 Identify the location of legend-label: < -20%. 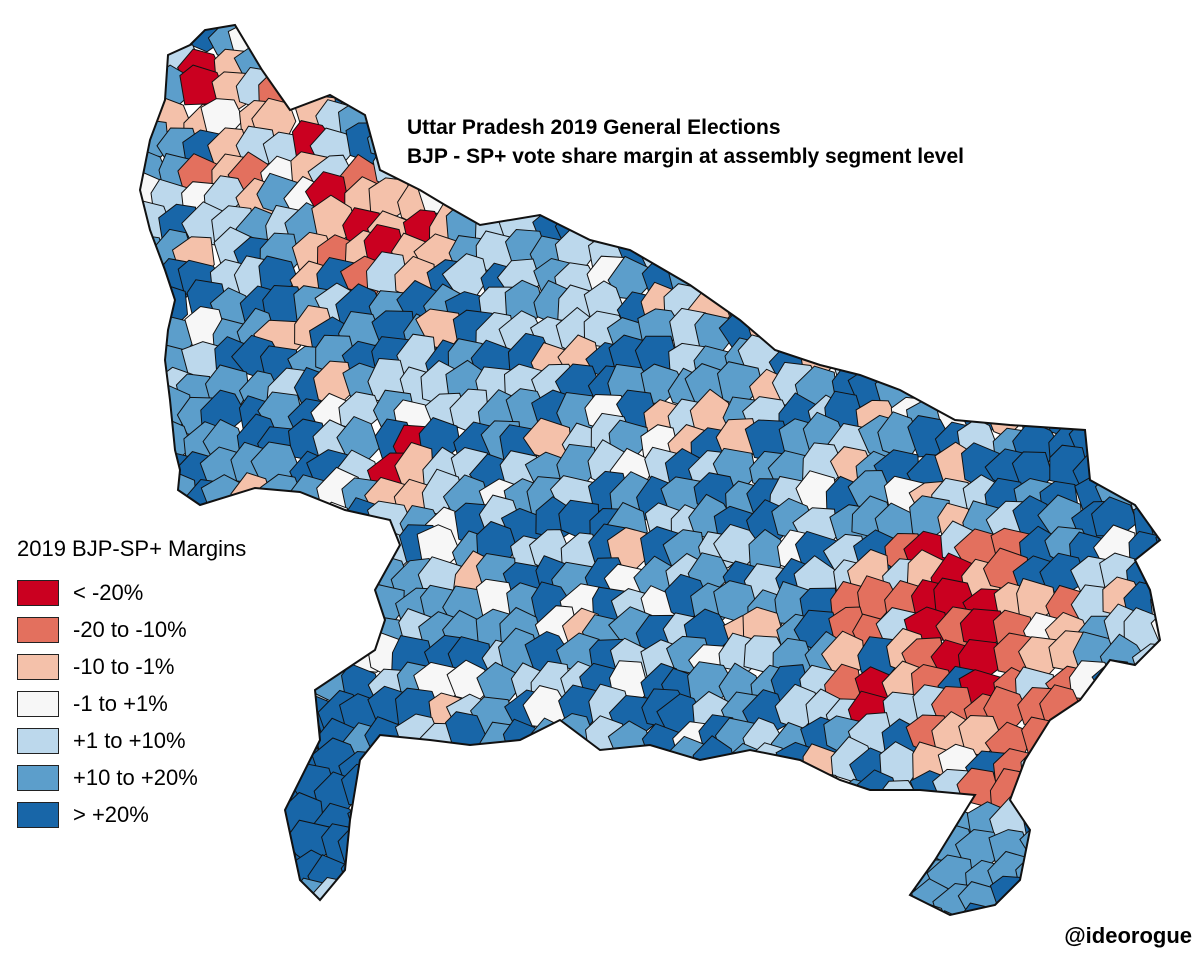
(108, 592).